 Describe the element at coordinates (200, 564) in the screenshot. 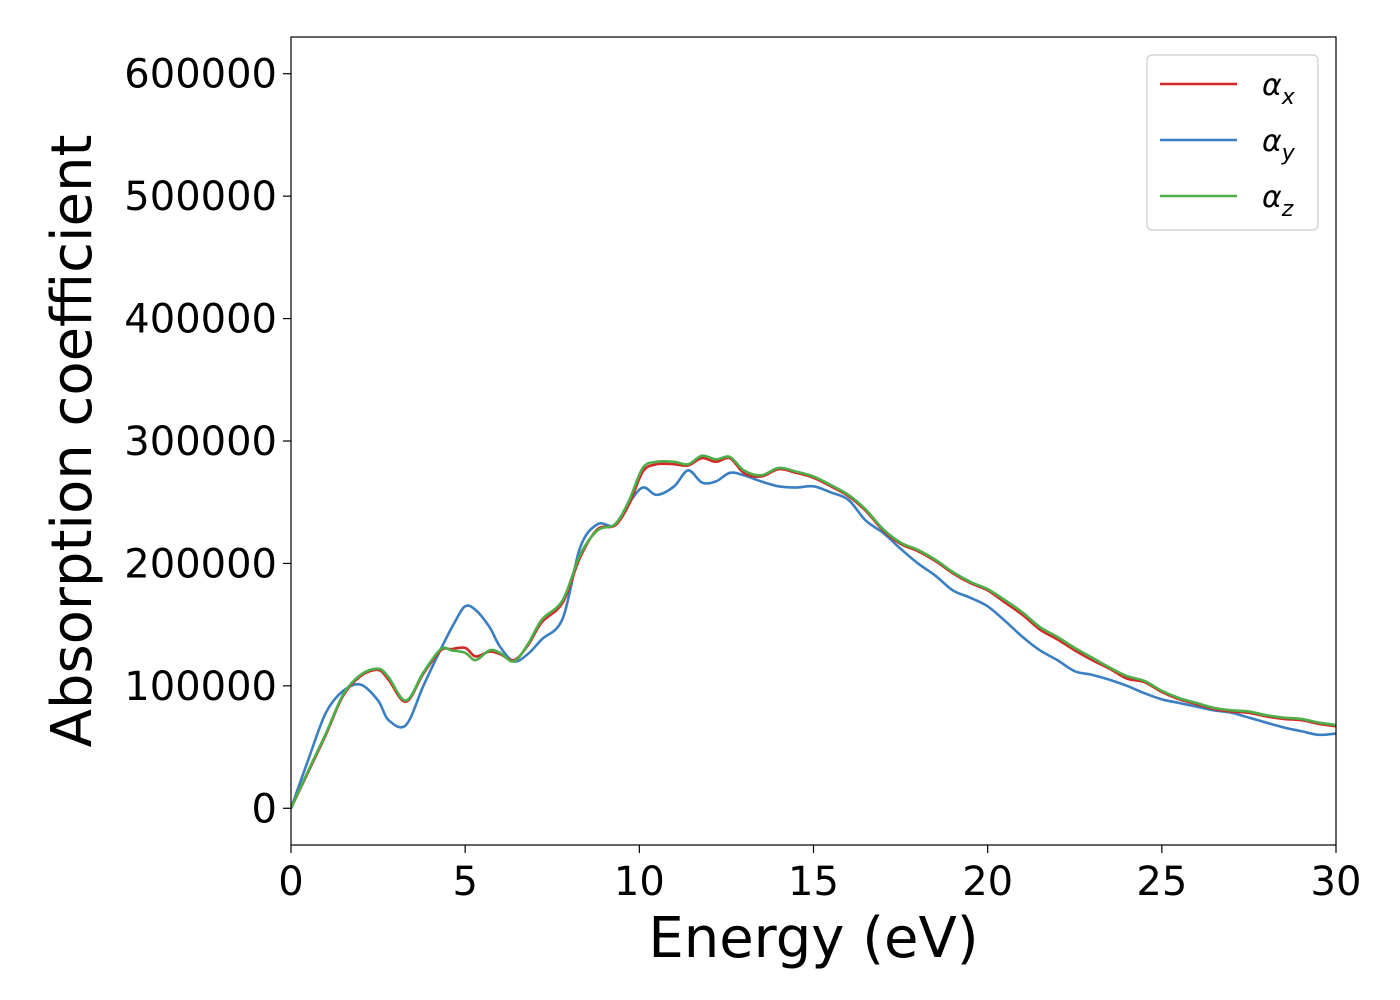

I see `y-tick-label: 200000` at that location.